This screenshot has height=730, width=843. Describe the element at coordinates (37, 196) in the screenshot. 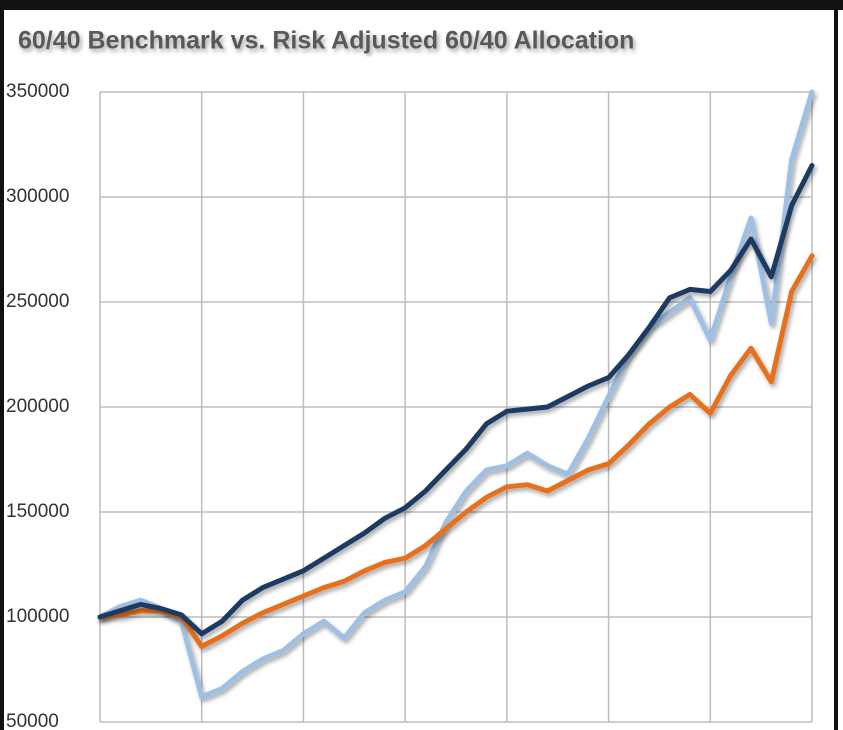

I see `y-tick-label: 300000` at that location.